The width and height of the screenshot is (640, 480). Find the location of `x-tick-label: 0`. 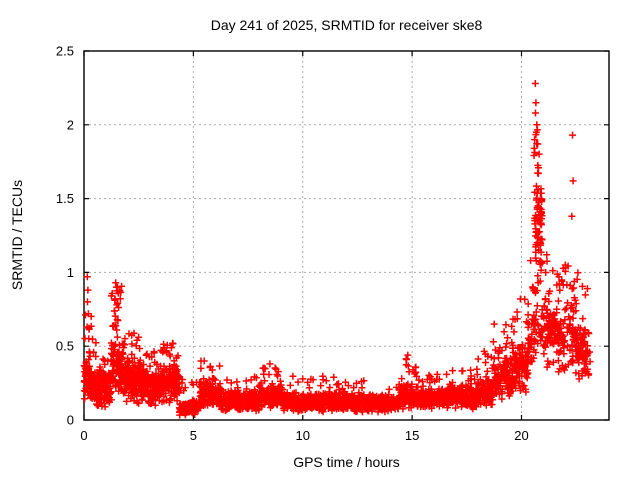

x-tick-label: 0 is located at coordinates (83, 435).